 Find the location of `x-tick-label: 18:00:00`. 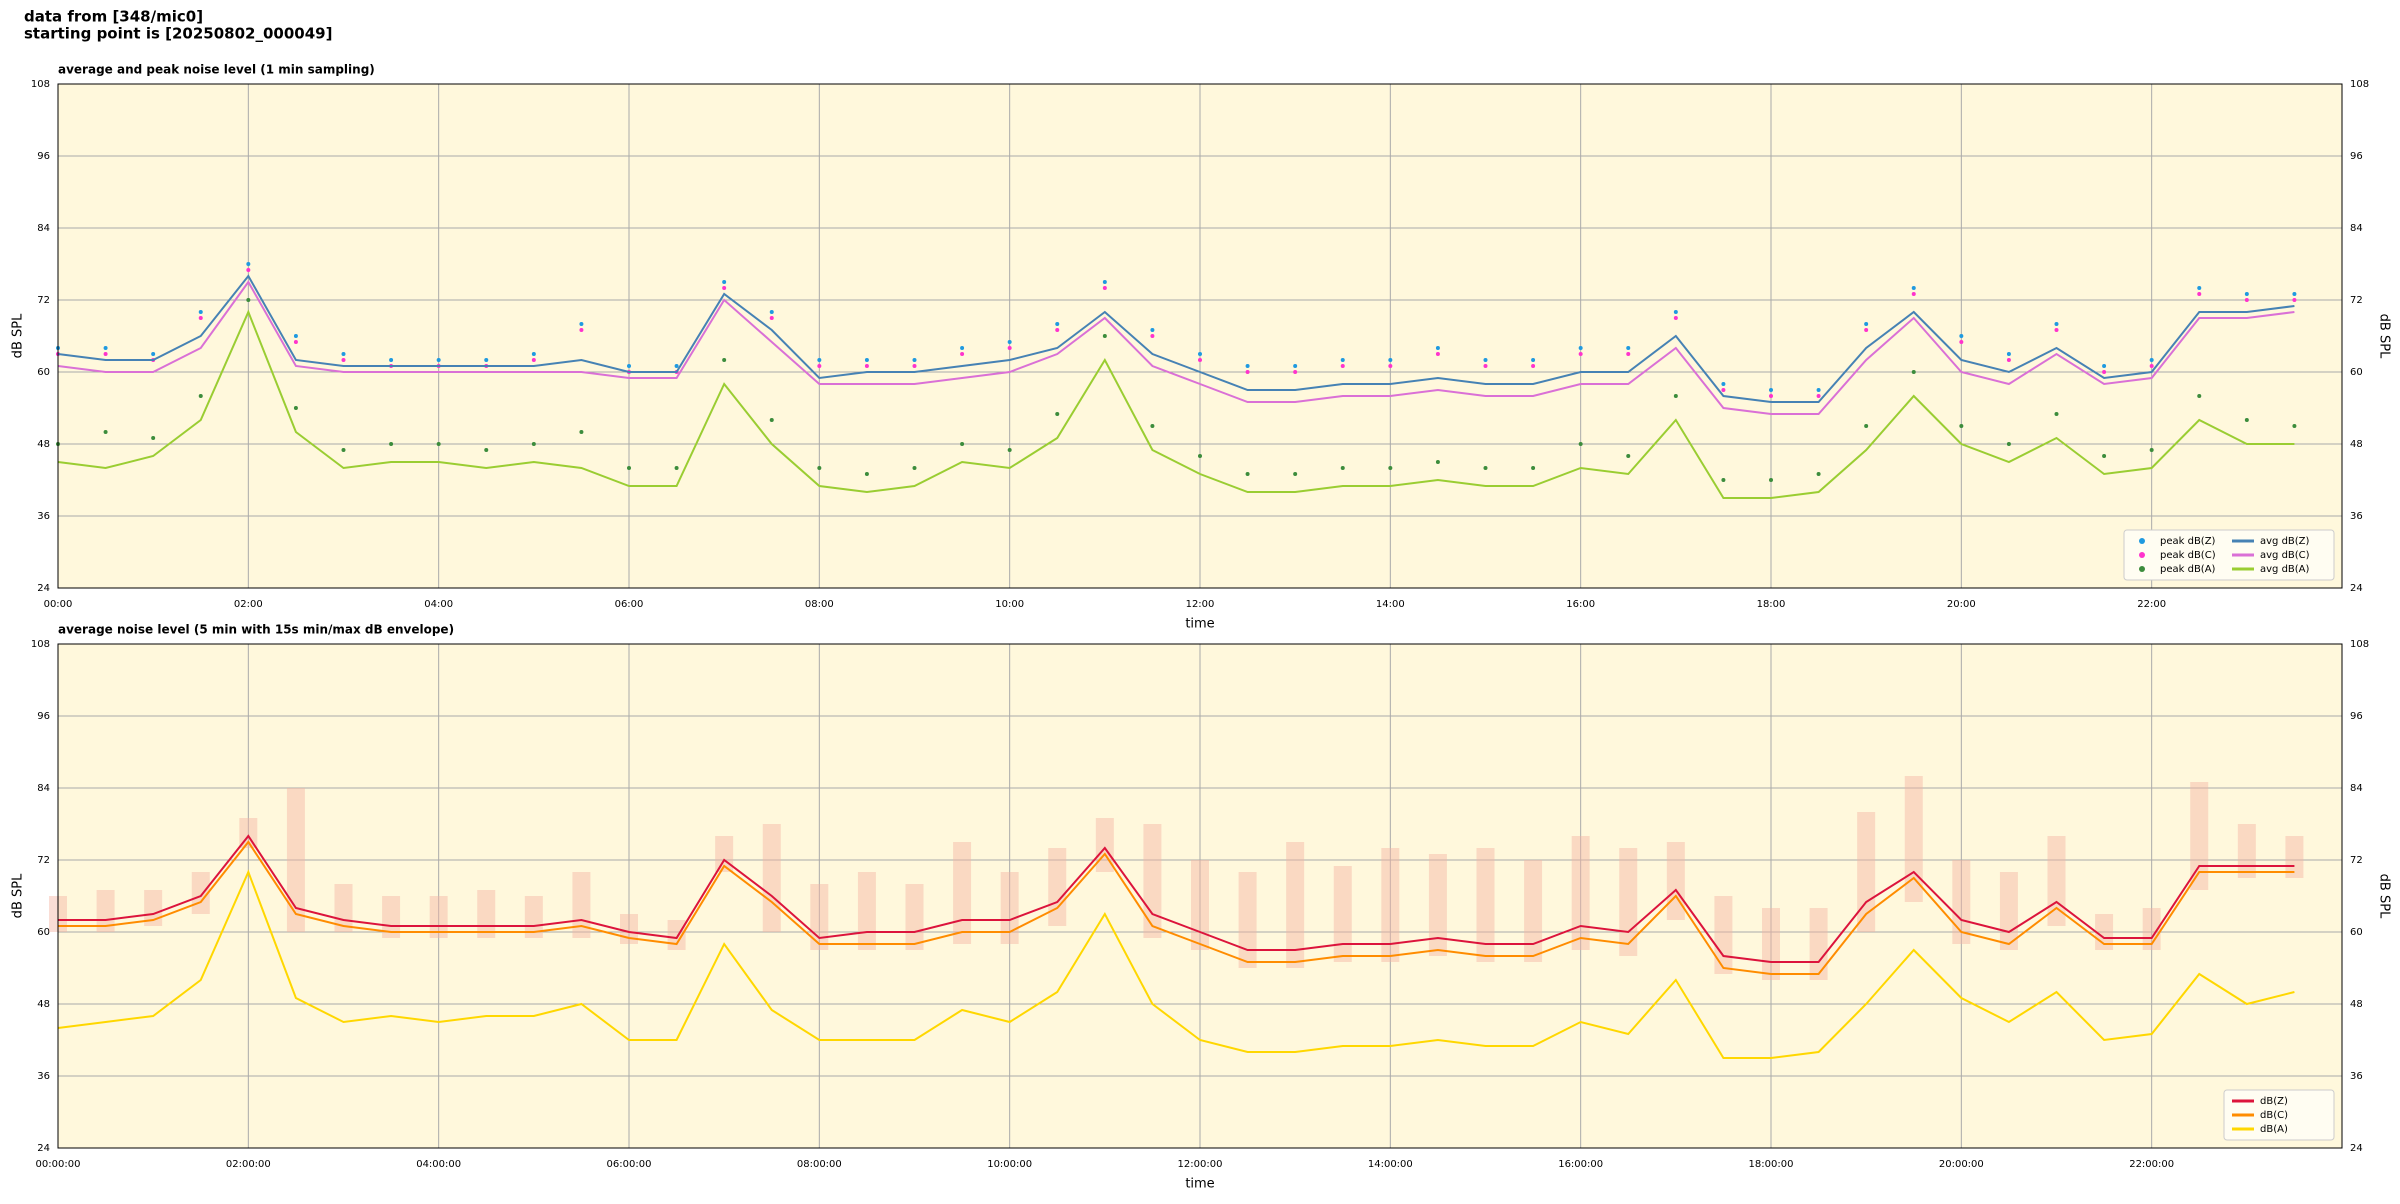

x-tick-label: 18:00:00 is located at coordinates (1771, 1164).